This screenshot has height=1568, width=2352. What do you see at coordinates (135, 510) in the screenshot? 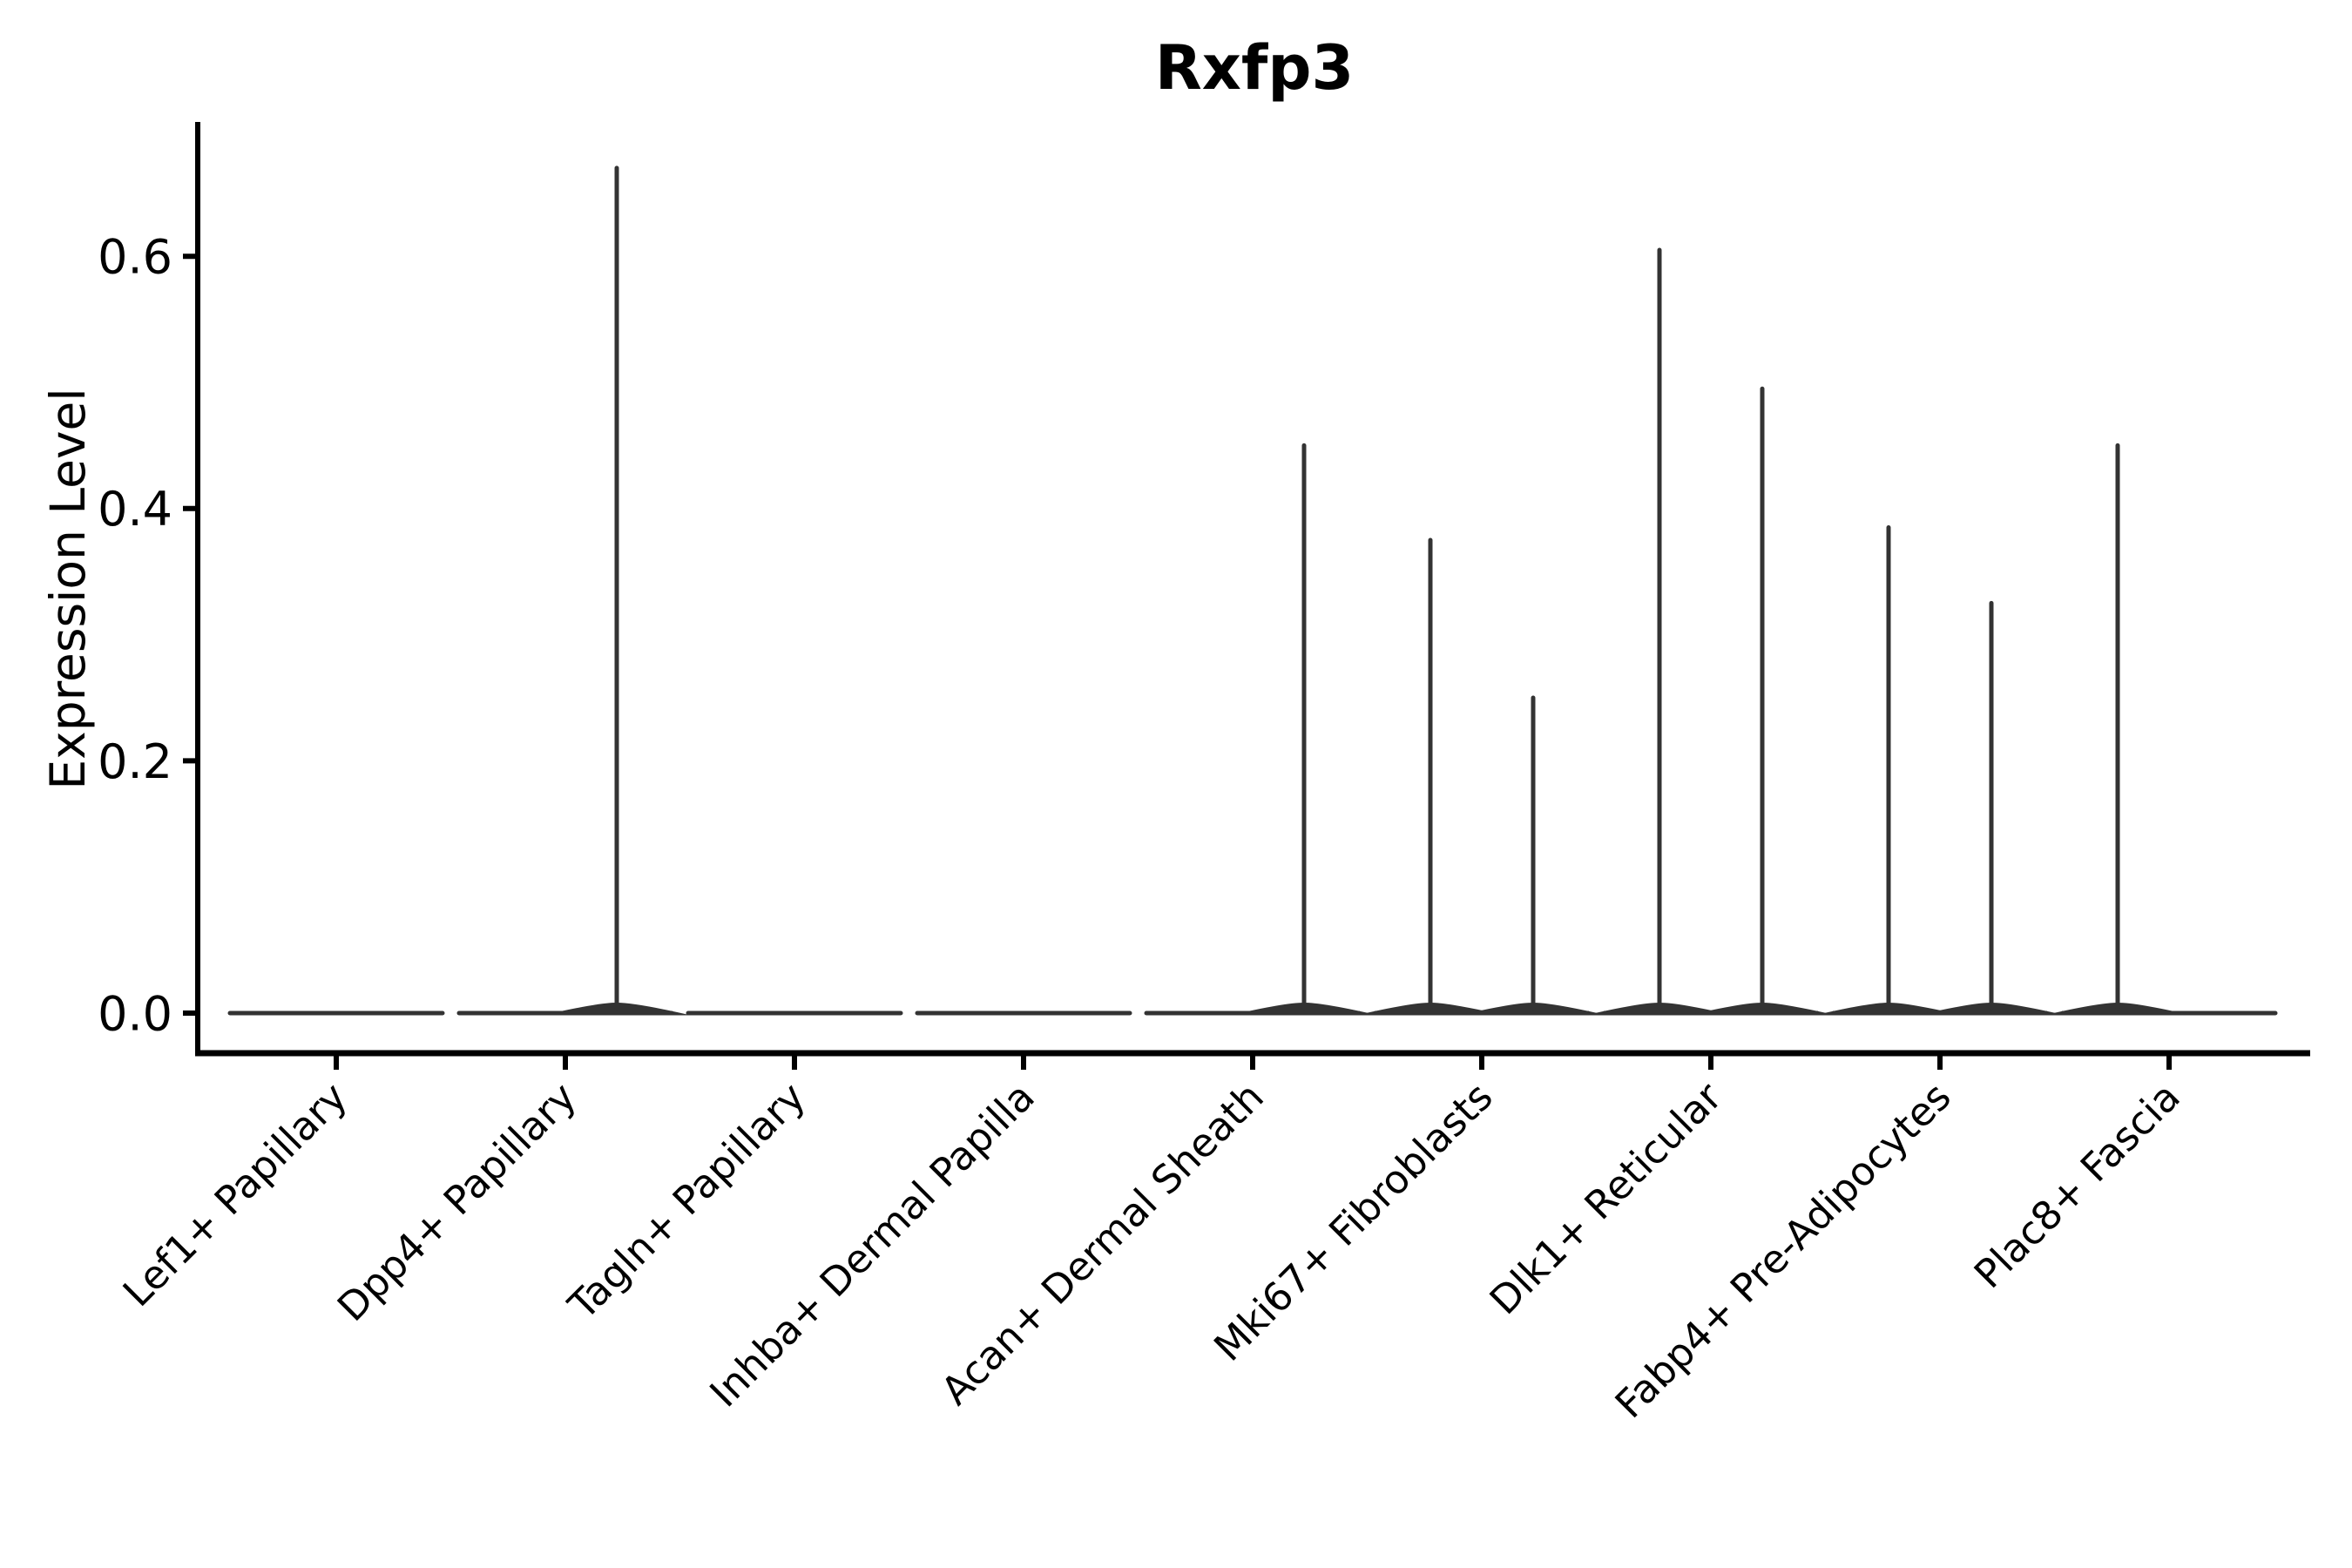
I see `y-tick-label: 0.4` at bounding box center [135, 510].